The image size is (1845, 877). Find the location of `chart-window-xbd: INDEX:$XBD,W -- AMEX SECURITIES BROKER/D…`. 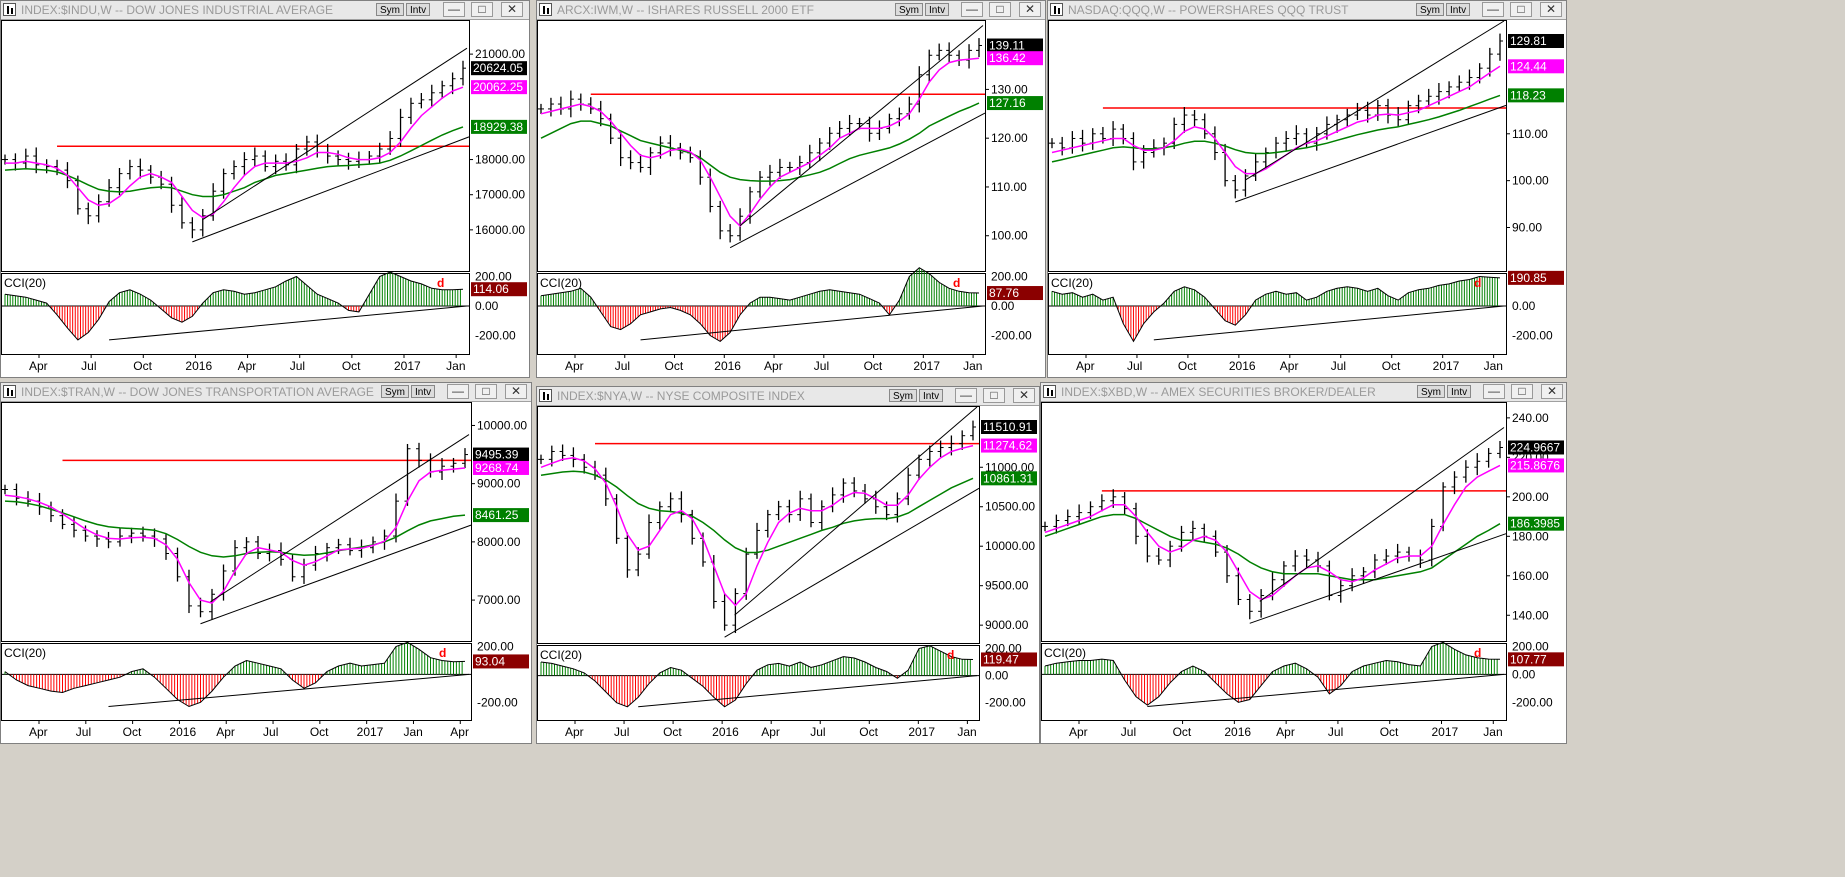

chart-window-xbd: INDEX:$XBD,W -- AMEX SECURITIES BROKER/D… is located at coordinates (1303, 563).